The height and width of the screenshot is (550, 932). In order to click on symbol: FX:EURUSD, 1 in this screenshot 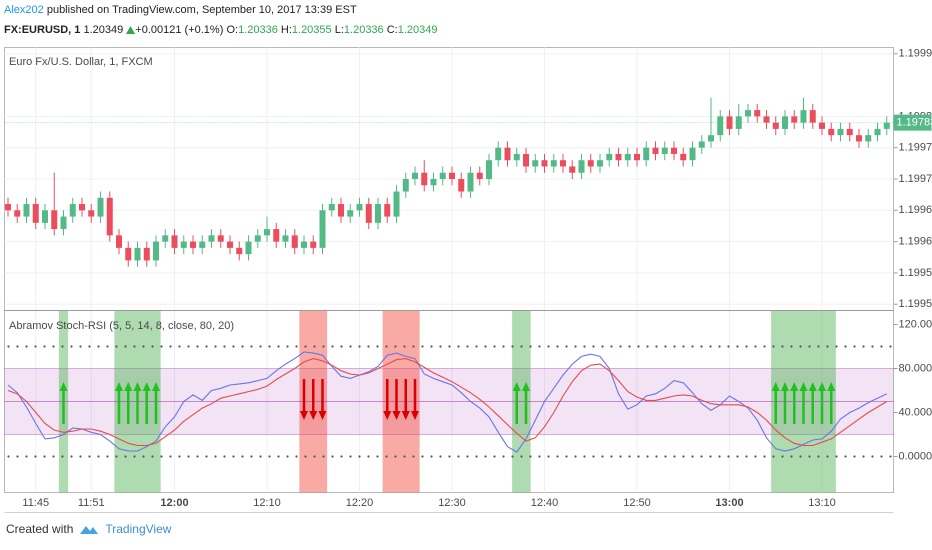, I will do `click(42, 30)`.